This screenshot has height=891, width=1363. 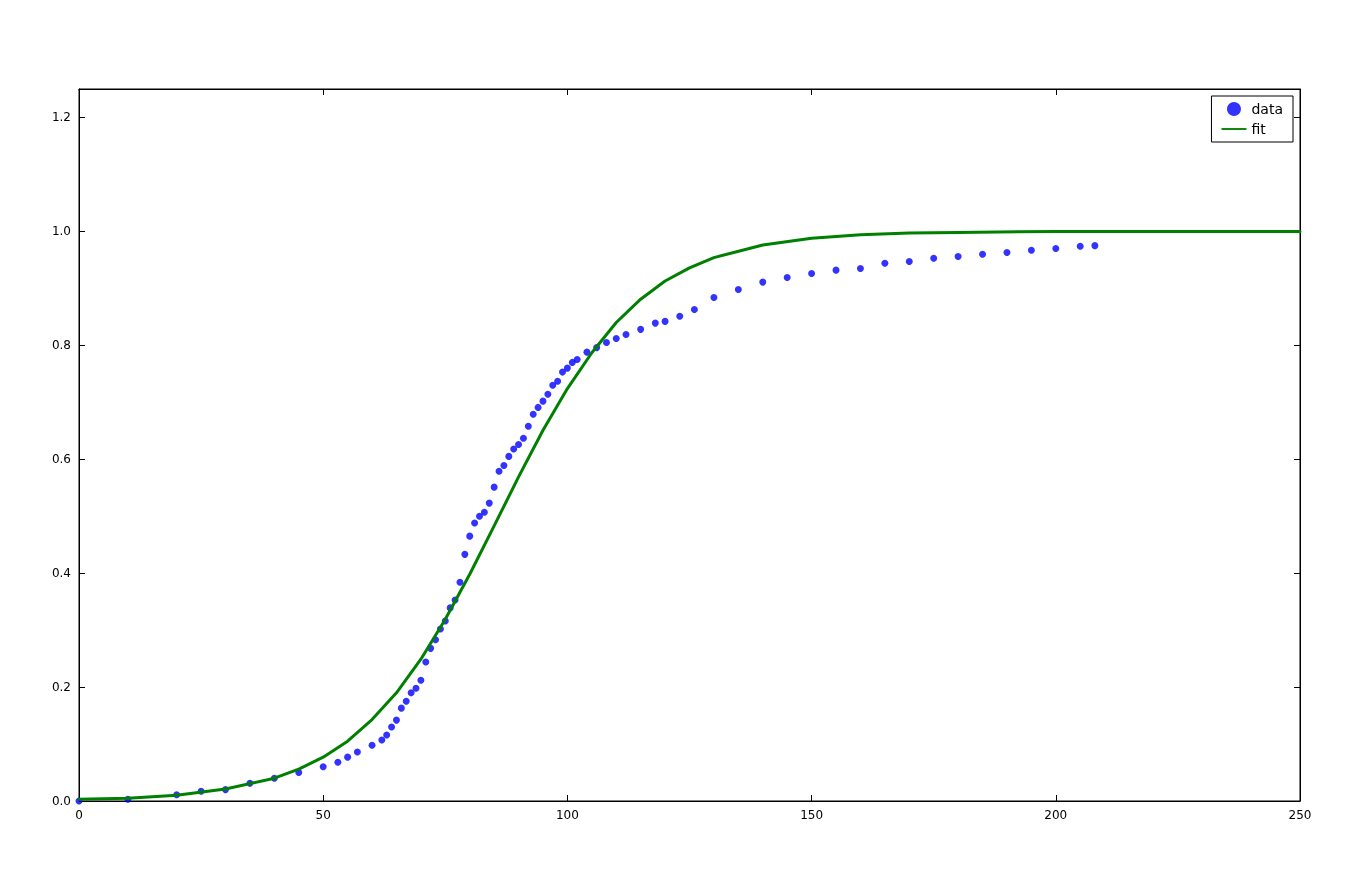 What do you see at coordinates (567, 815) in the screenshot?
I see `x-tick-label: 100` at bounding box center [567, 815].